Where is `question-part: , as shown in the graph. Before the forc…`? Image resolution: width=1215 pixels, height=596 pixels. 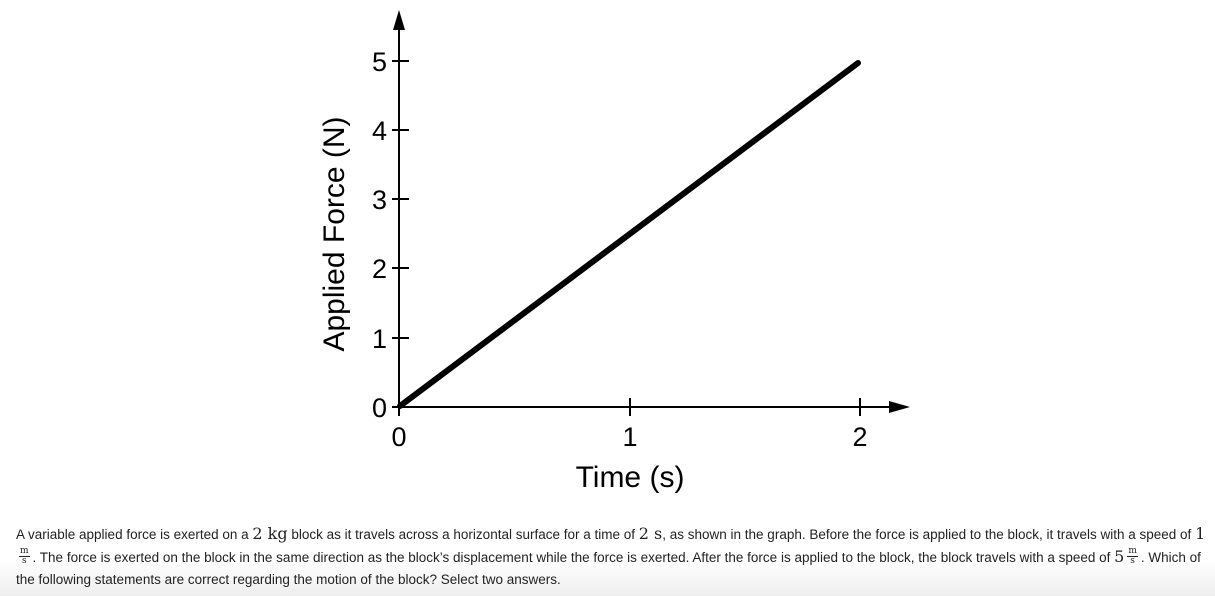
question-part: , as shown in the graph. Before the forc… is located at coordinates (929, 534).